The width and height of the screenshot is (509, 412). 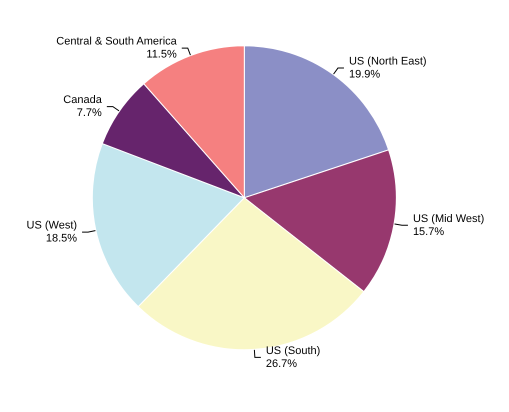 What do you see at coordinates (89, 113) in the screenshot?
I see `data-label: 7.7%` at bounding box center [89, 113].